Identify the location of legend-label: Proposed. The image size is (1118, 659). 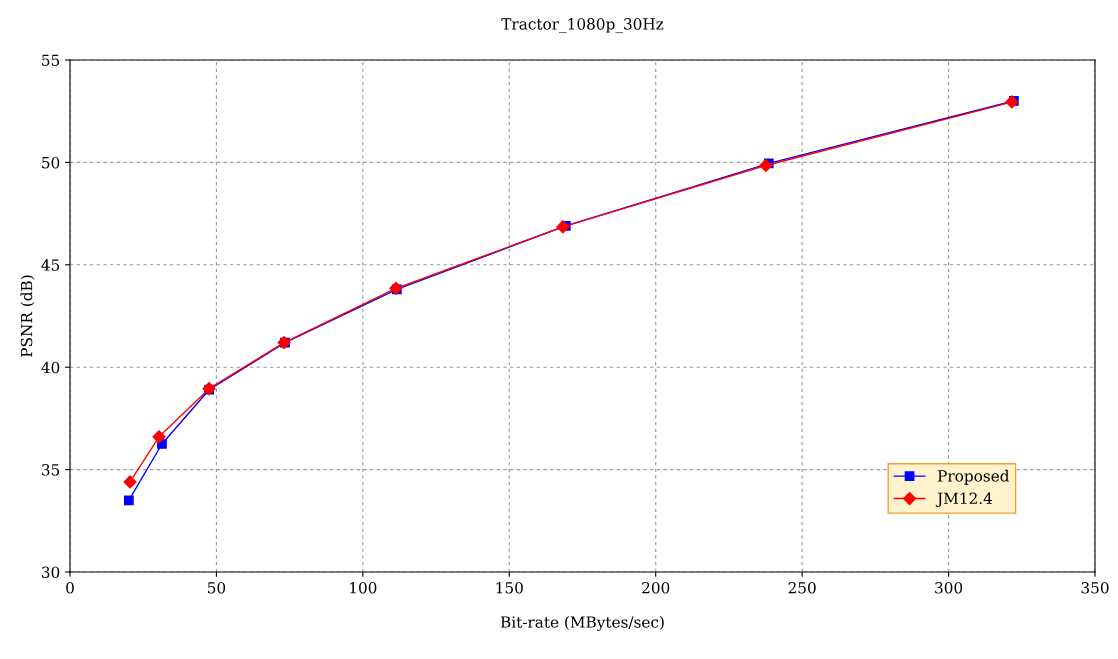
(973, 477).